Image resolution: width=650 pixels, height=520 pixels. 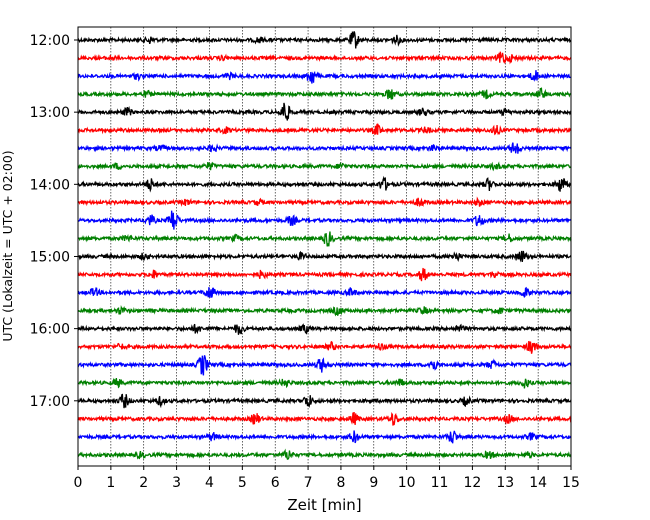 I want to click on x-tick-label: 3, so click(x=176, y=483).